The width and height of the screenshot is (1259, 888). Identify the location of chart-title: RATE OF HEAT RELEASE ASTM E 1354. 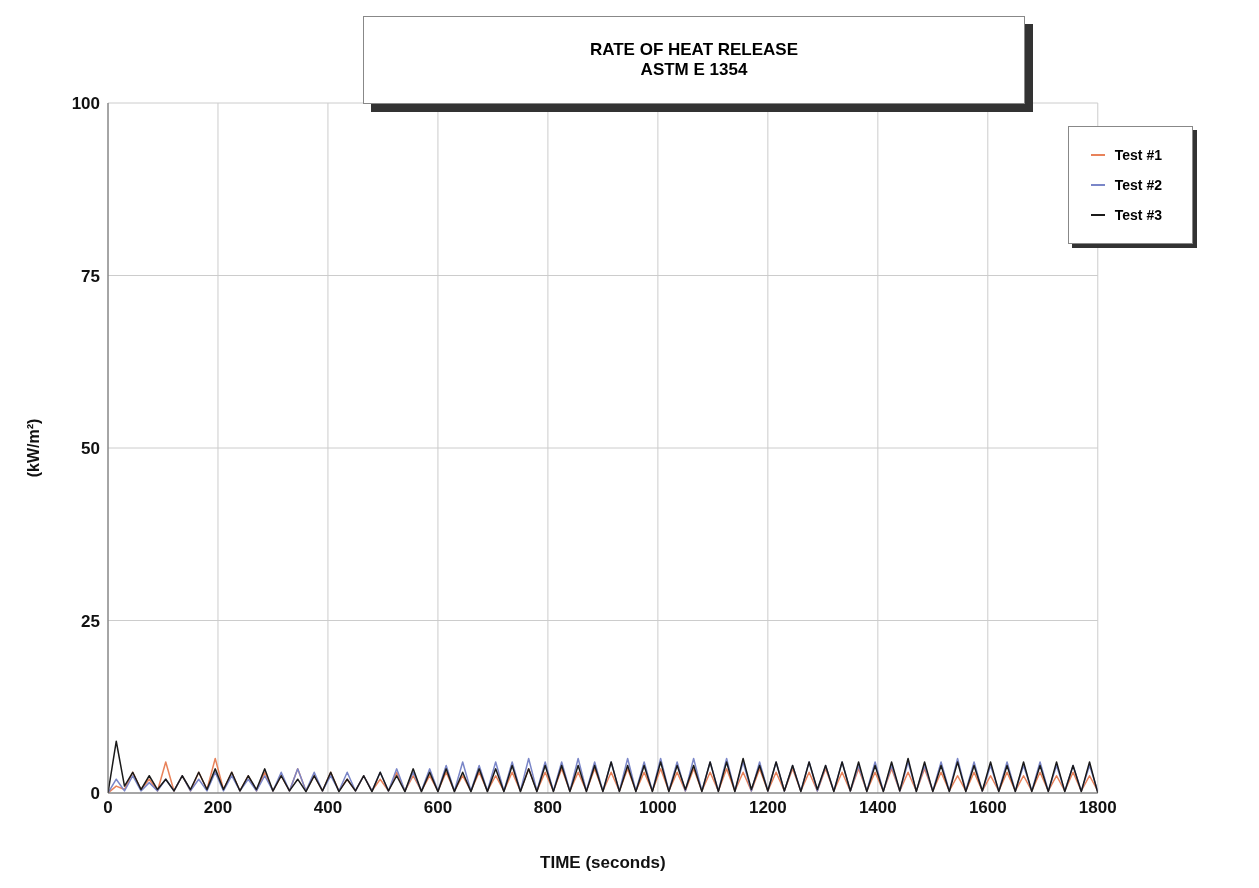
(694, 60).